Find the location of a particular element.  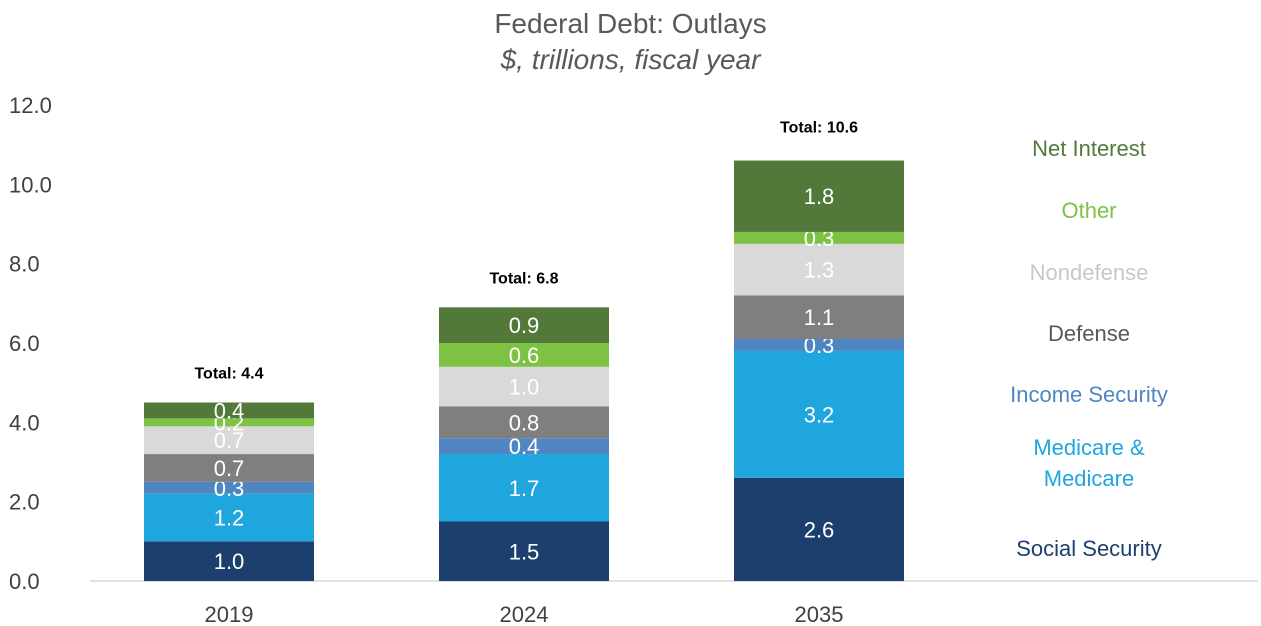

segment-label: 2.6 is located at coordinates (819, 529).